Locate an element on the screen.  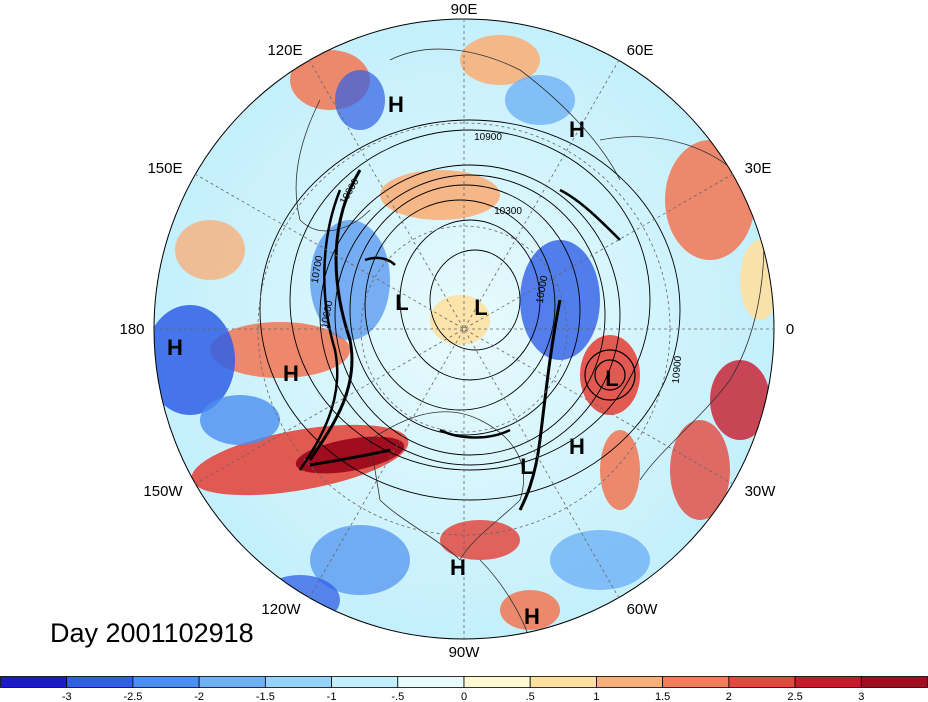
contour-label: 10700 is located at coordinates (318, 269).